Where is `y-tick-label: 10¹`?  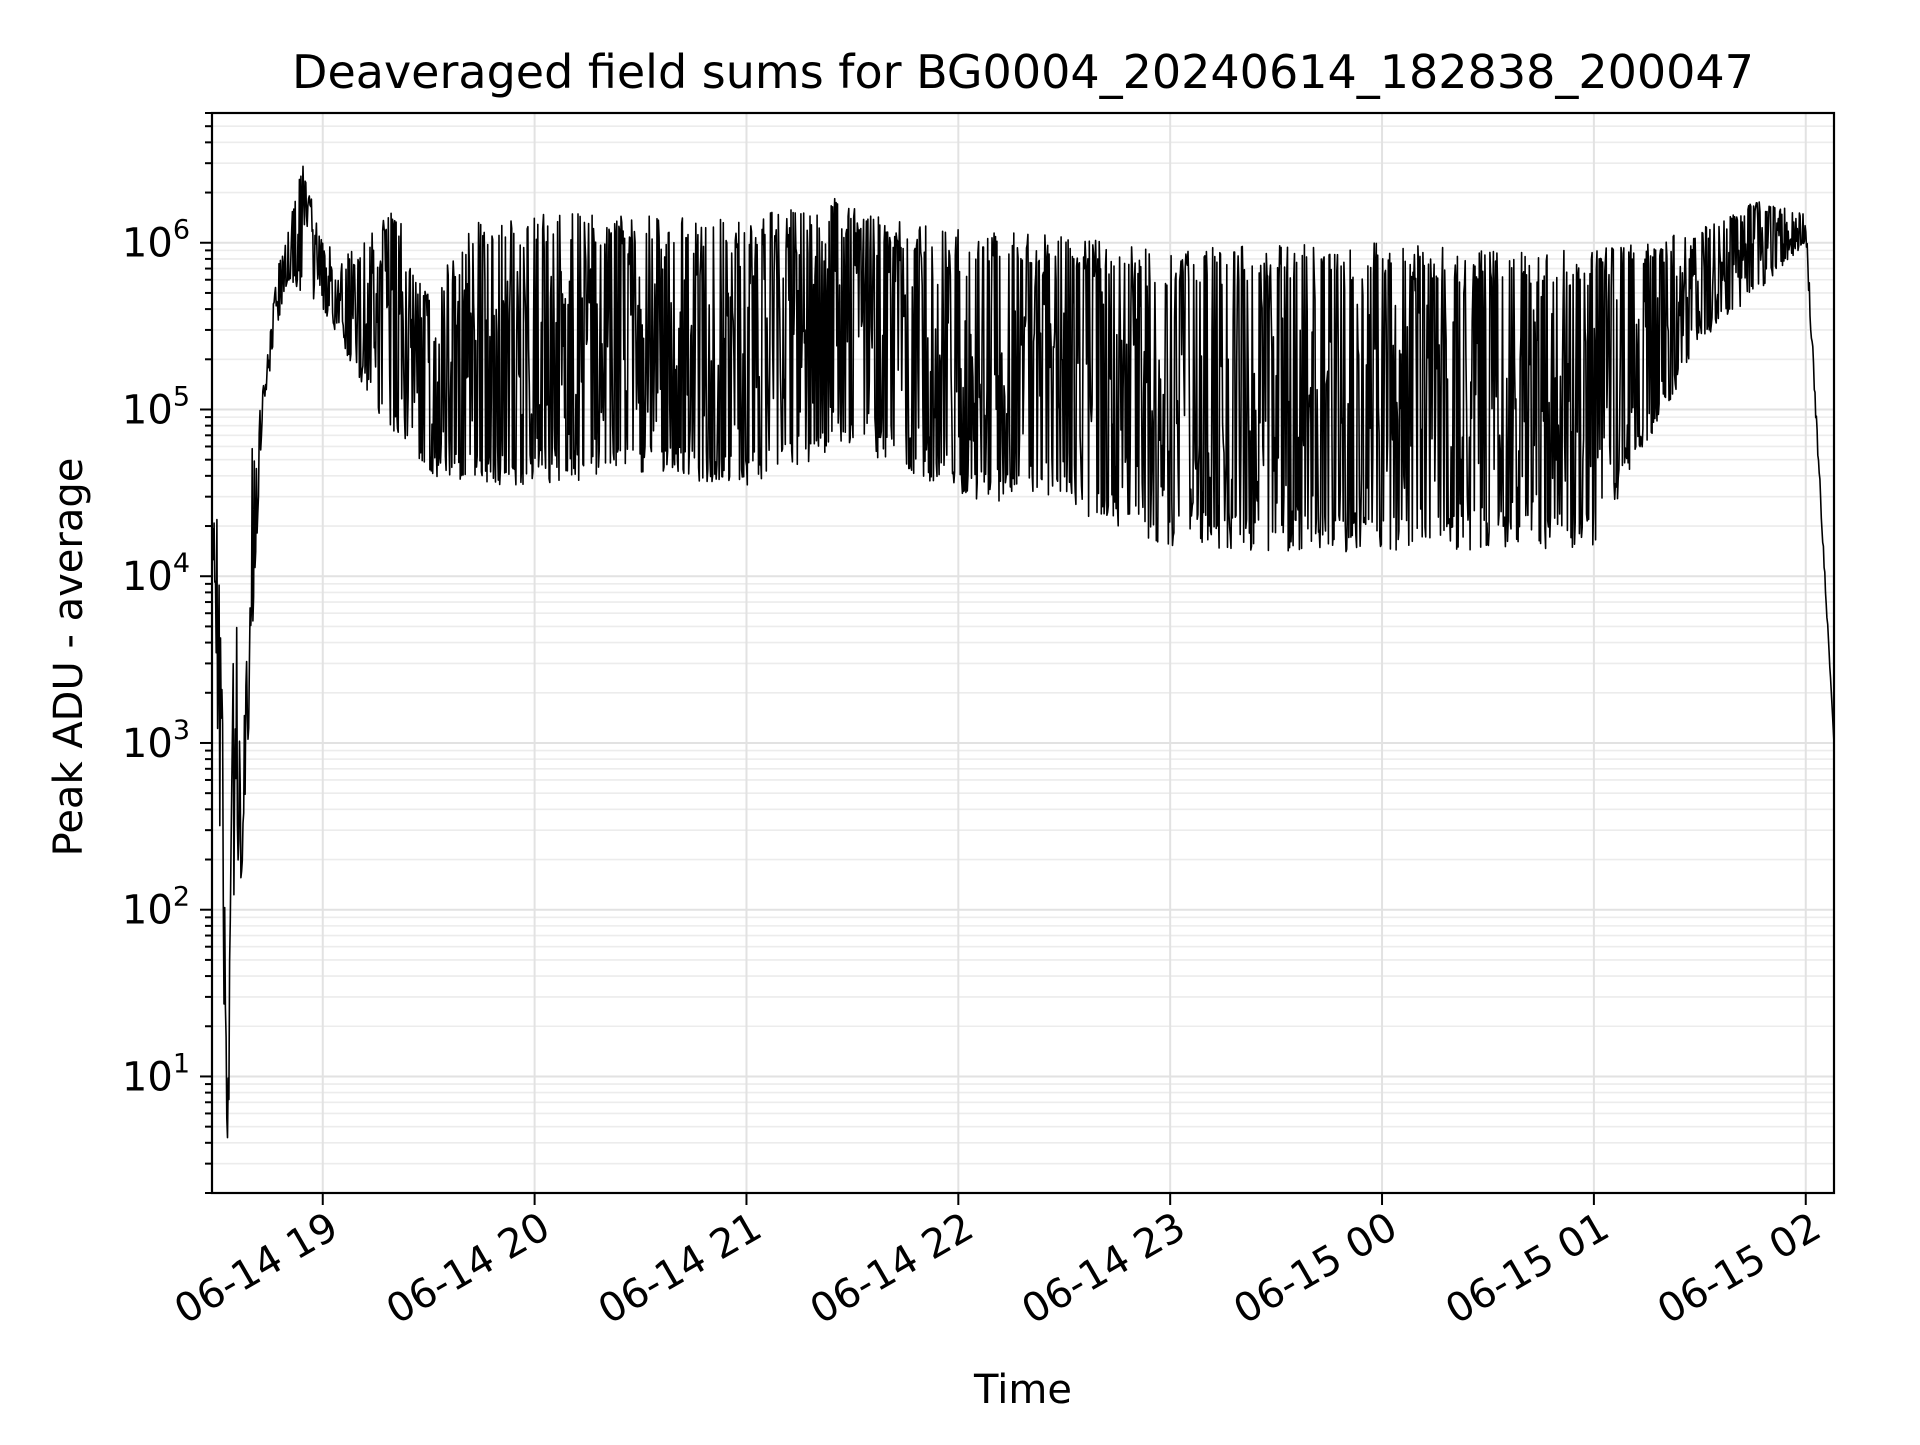 y-tick-label: 10¹ is located at coordinates (156, 1074).